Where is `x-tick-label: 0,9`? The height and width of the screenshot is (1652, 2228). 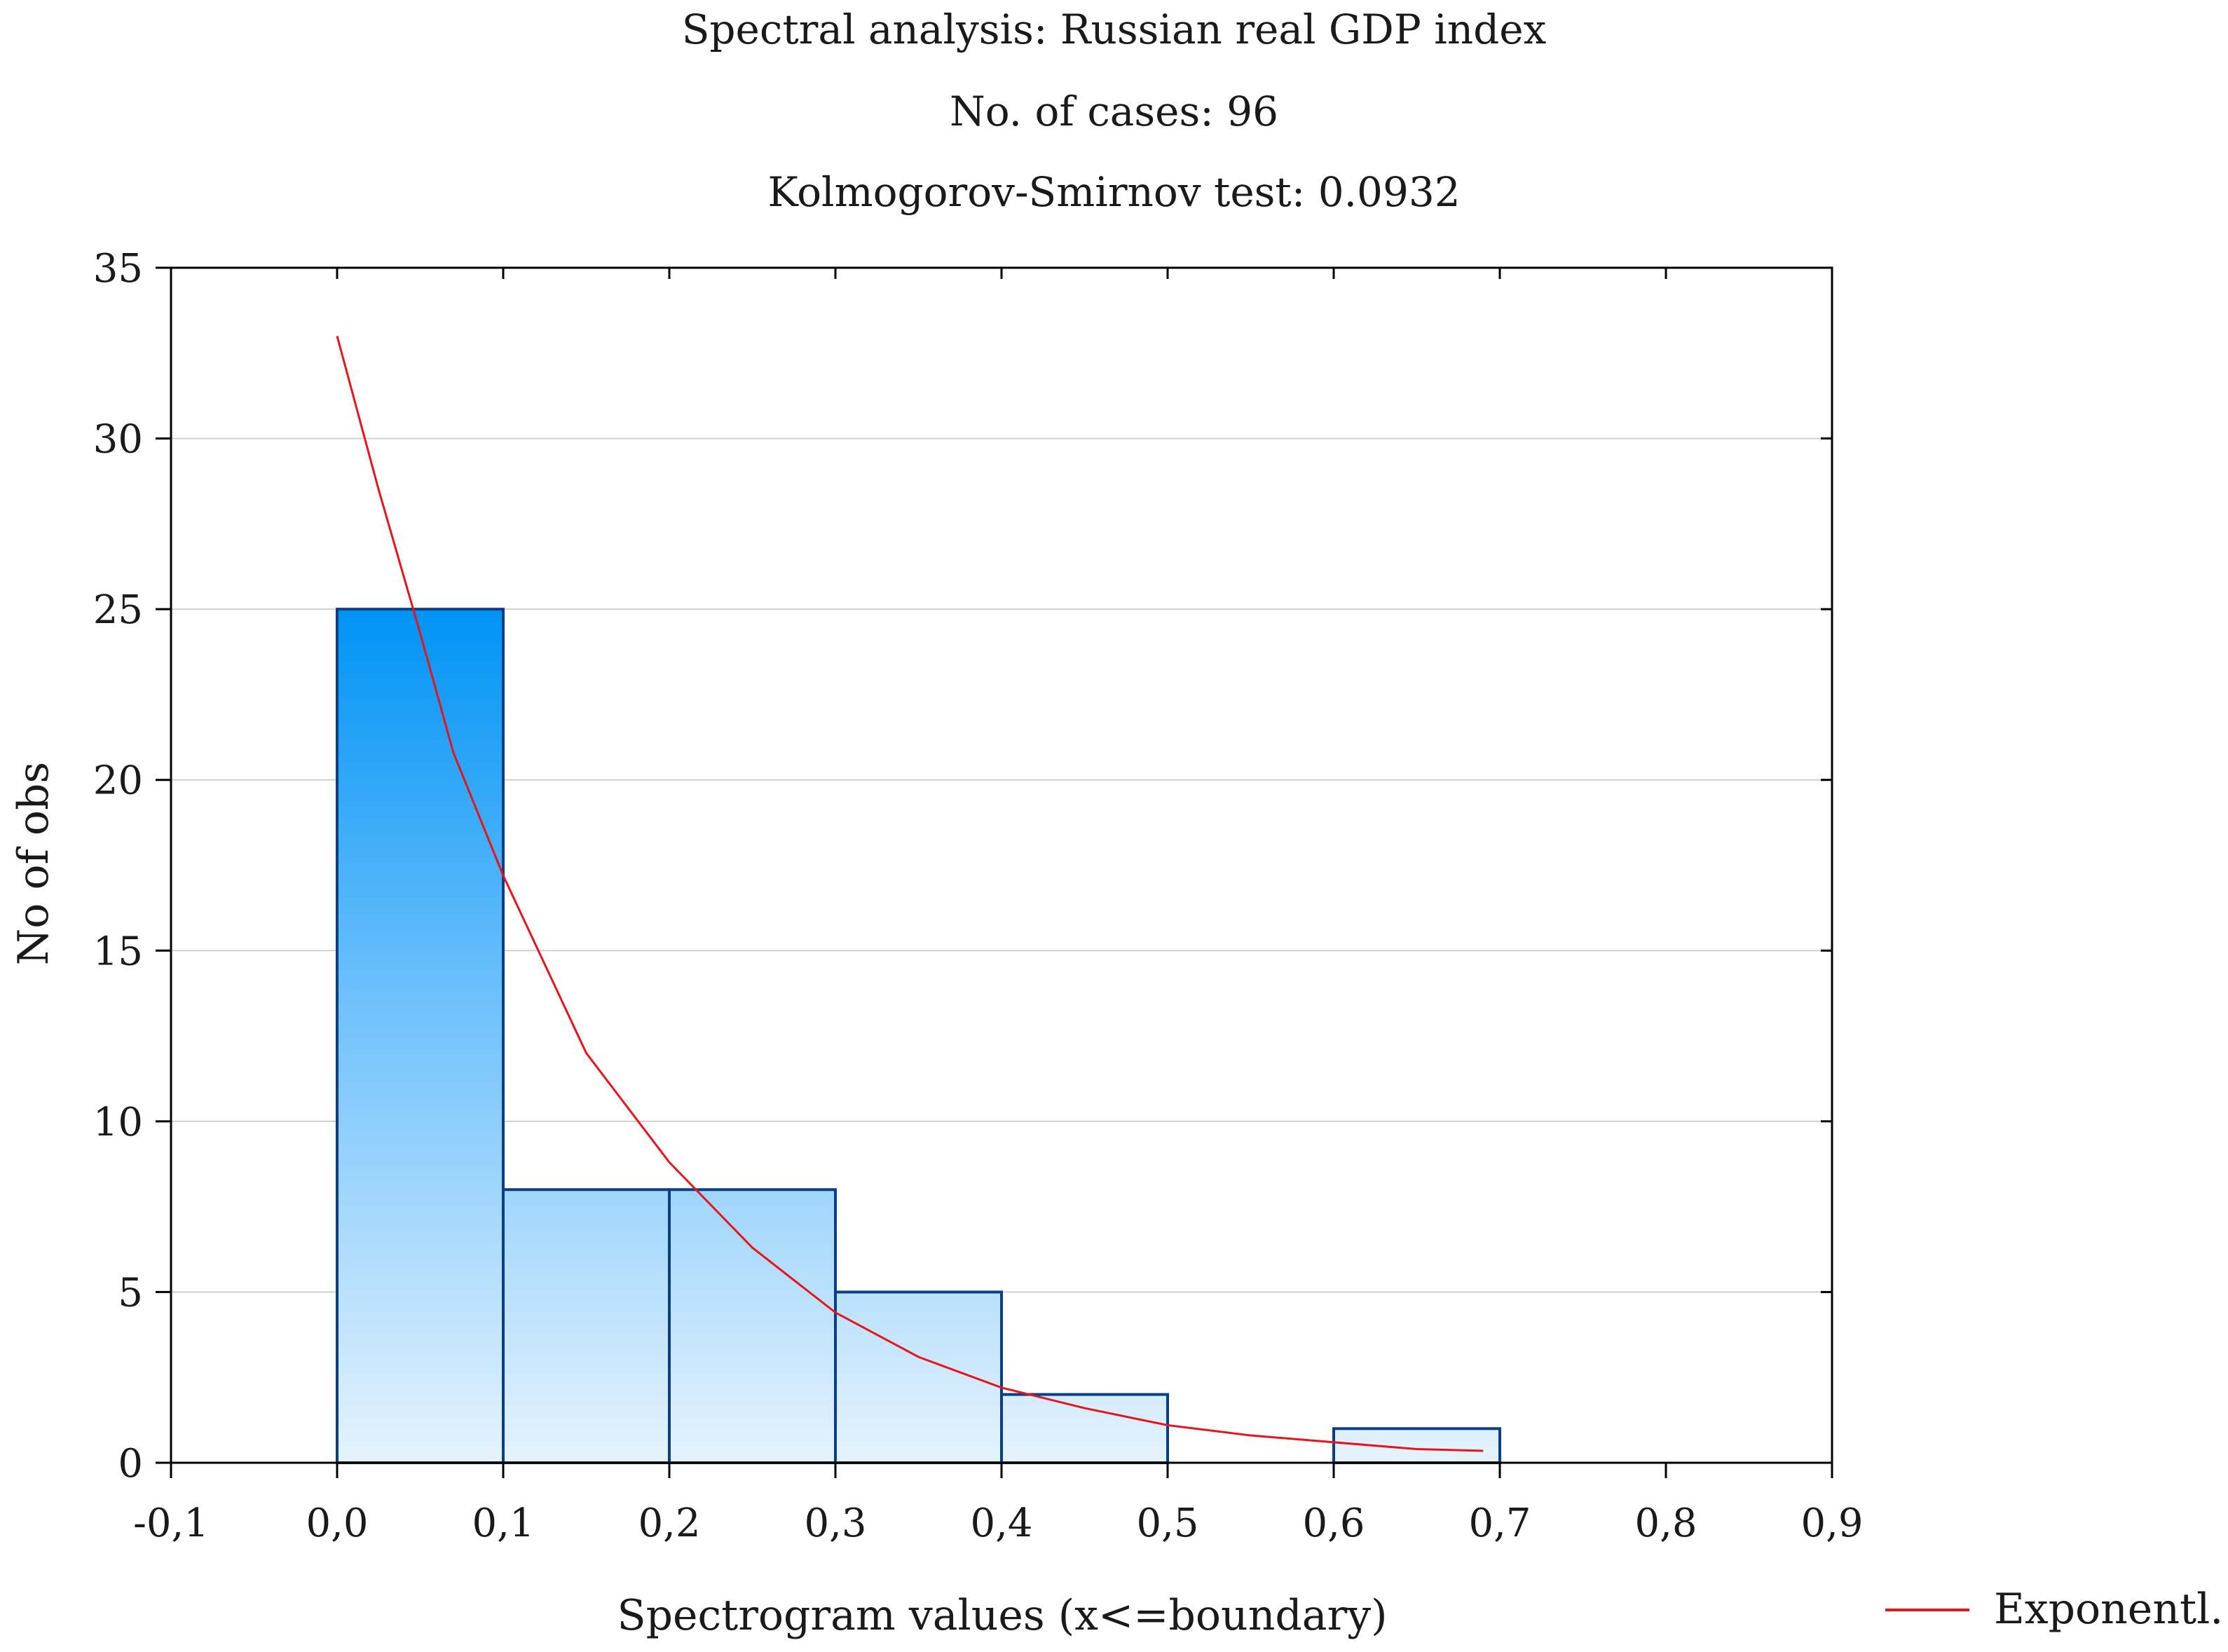 x-tick-label: 0,9 is located at coordinates (1831, 1524).